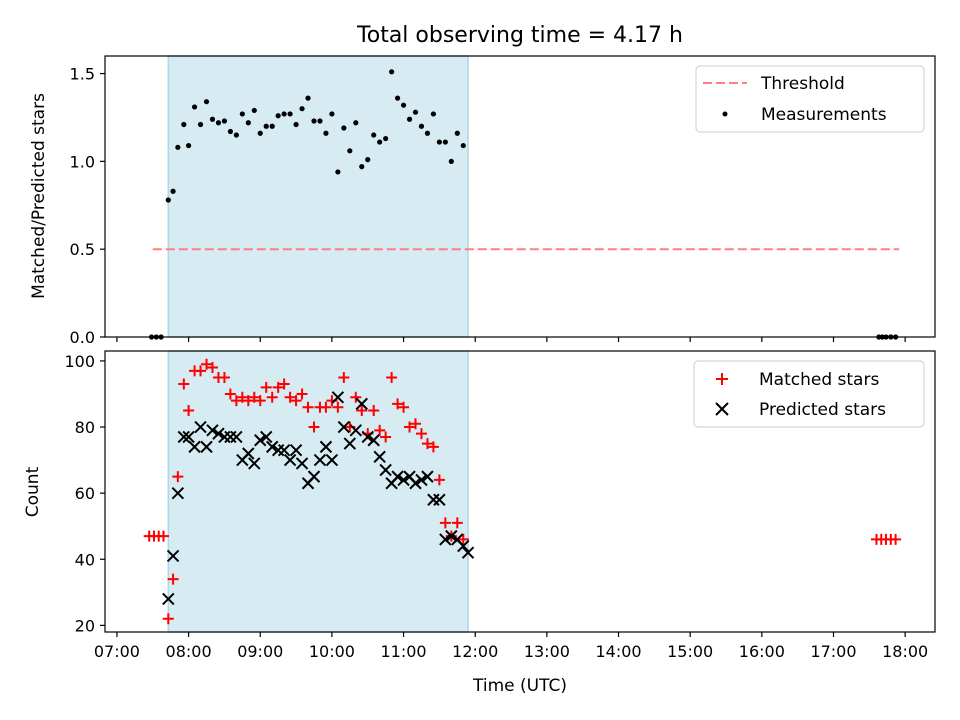 The width and height of the screenshot is (960, 720). Describe the element at coordinates (547, 651) in the screenshot. I see `x-tick-label: 13:00` at that location.